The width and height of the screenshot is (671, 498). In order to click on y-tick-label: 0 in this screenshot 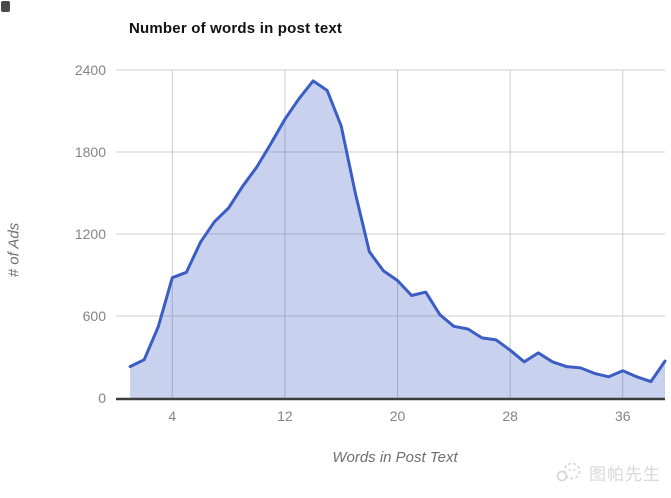, I will do `click(102, 398)`.